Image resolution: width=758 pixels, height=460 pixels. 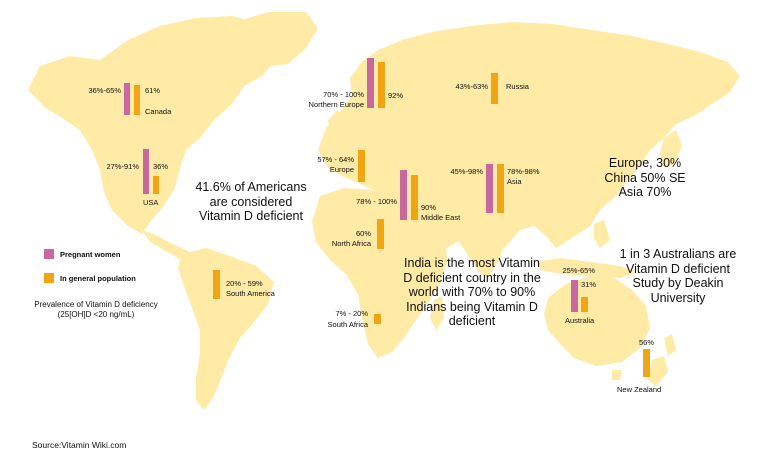 What do you see at coordinates (486, 251) in the screenshot?
I see `india-landmass` at bounding box center [486, 251].